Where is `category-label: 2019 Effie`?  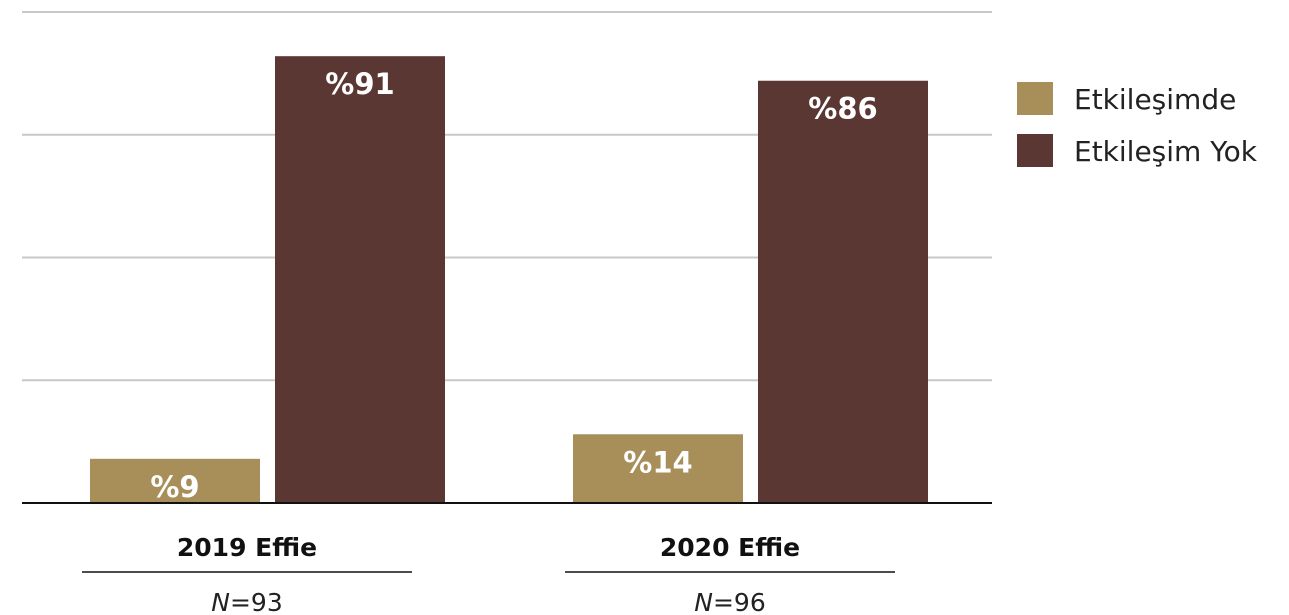
category-label: 2019 Effie is located at coordinates (247, 547).